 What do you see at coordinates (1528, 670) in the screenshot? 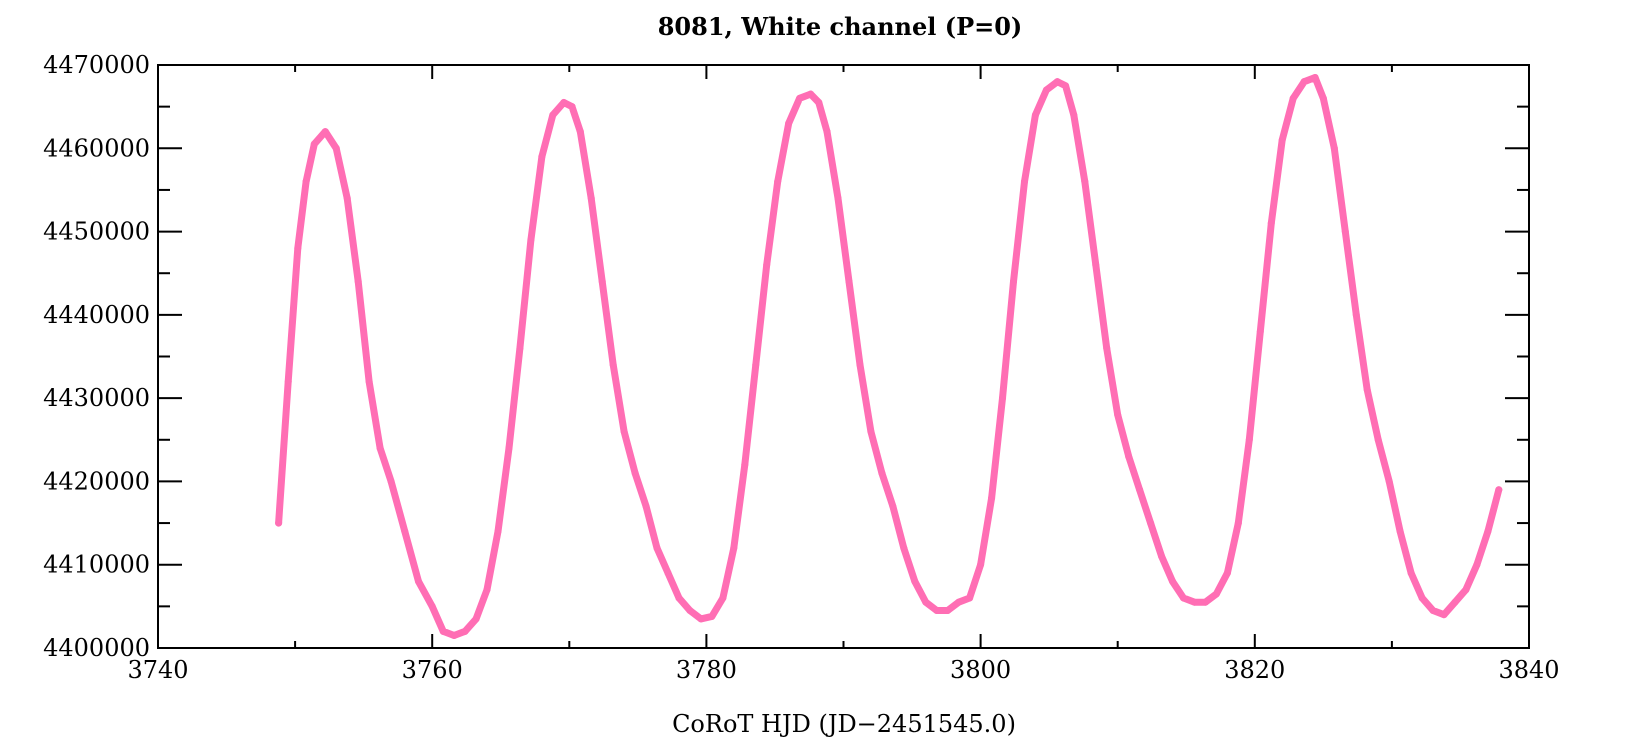
I see `x-tick-label: 3840` at bounding box center [1528, 670].